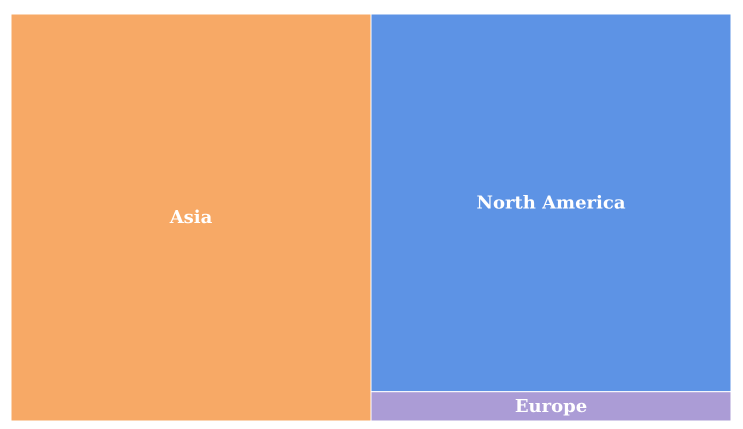  I want to click on tile-label-north-america: North America, so click(550, 202).